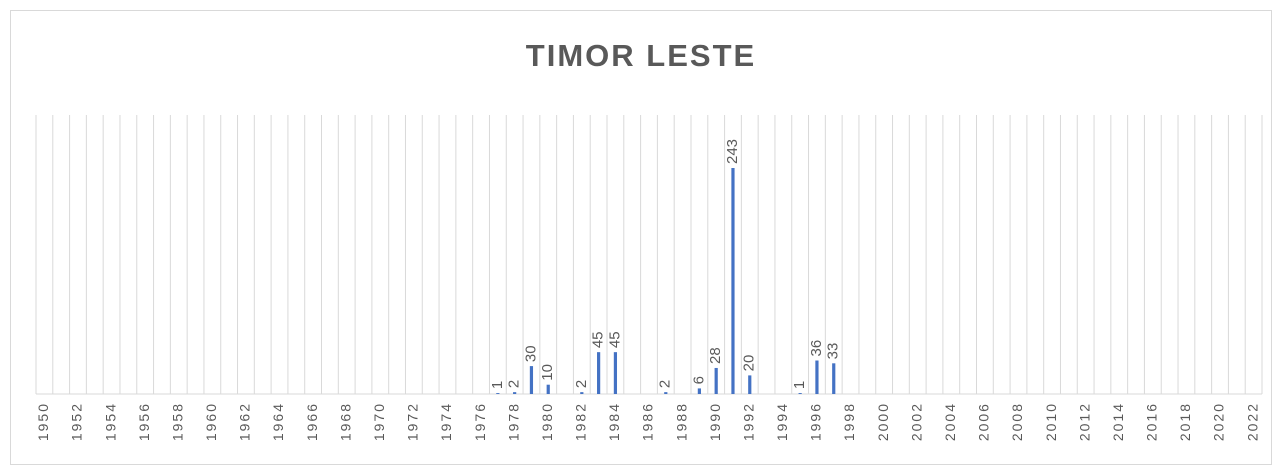  I want to click on x-tick-label: 1974, so click(446, 421).